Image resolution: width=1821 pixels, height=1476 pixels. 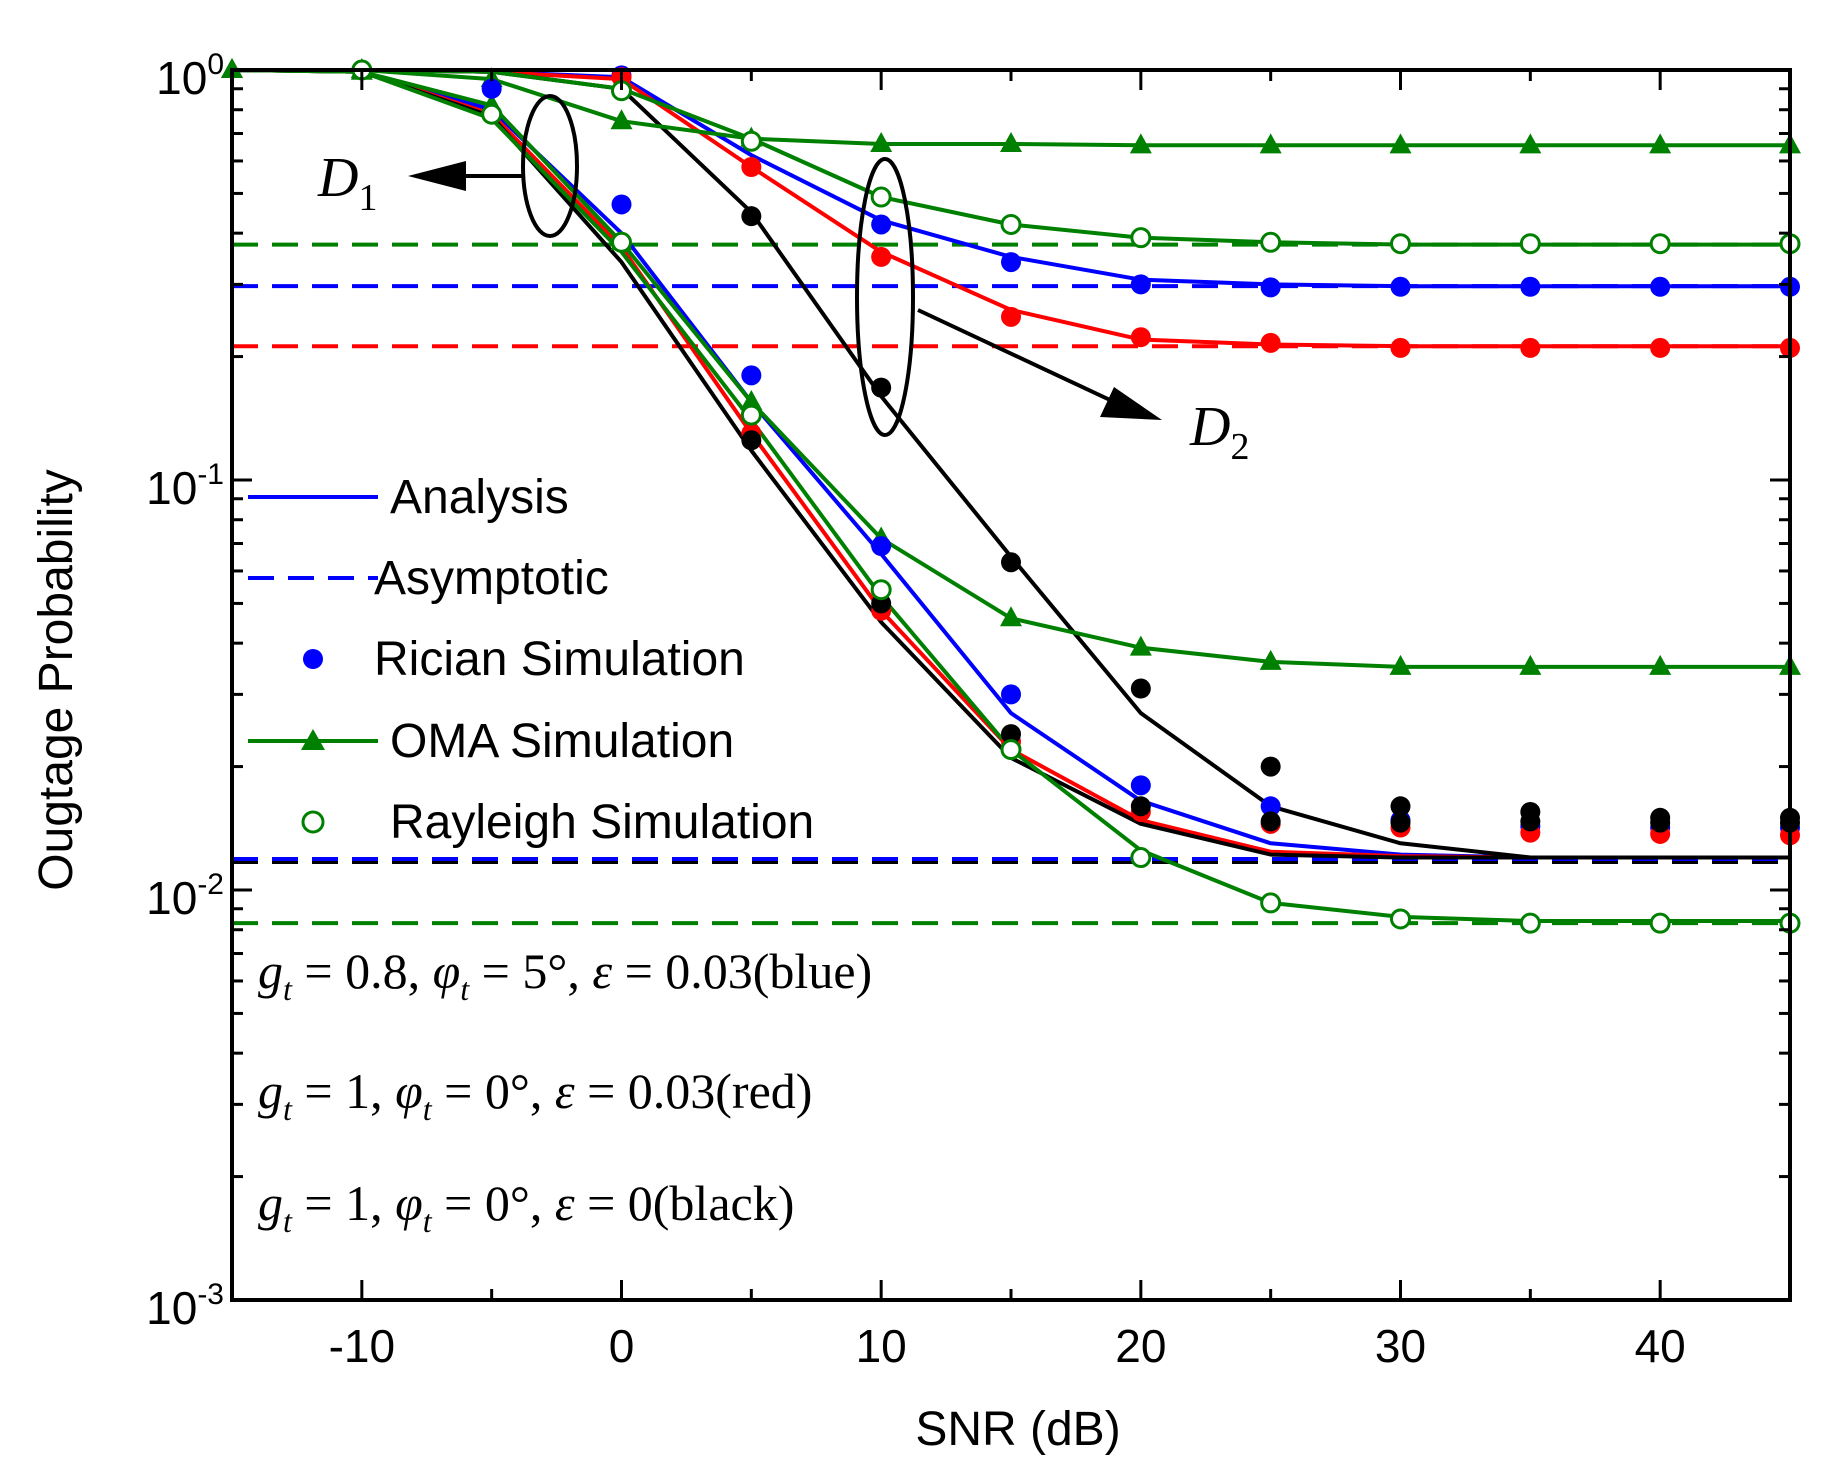 I want to click on legend-item-asymptotic: Asymptotic, so click(x=428, y=578).